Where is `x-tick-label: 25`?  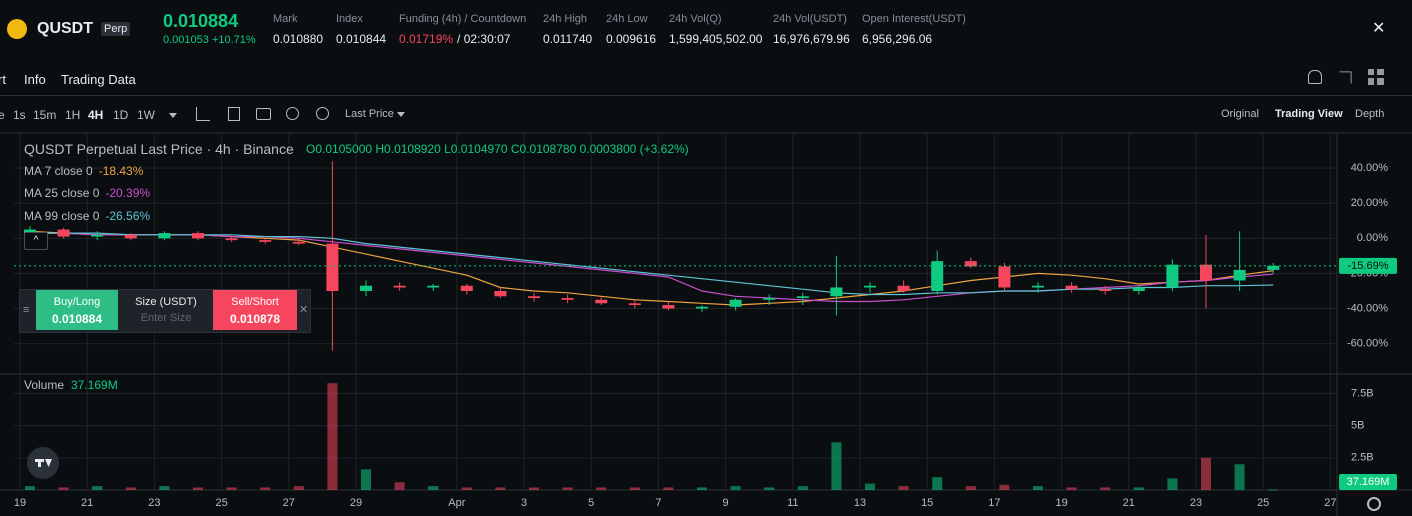
x-tick-label: 25 is located at coordinates (1263, 503).